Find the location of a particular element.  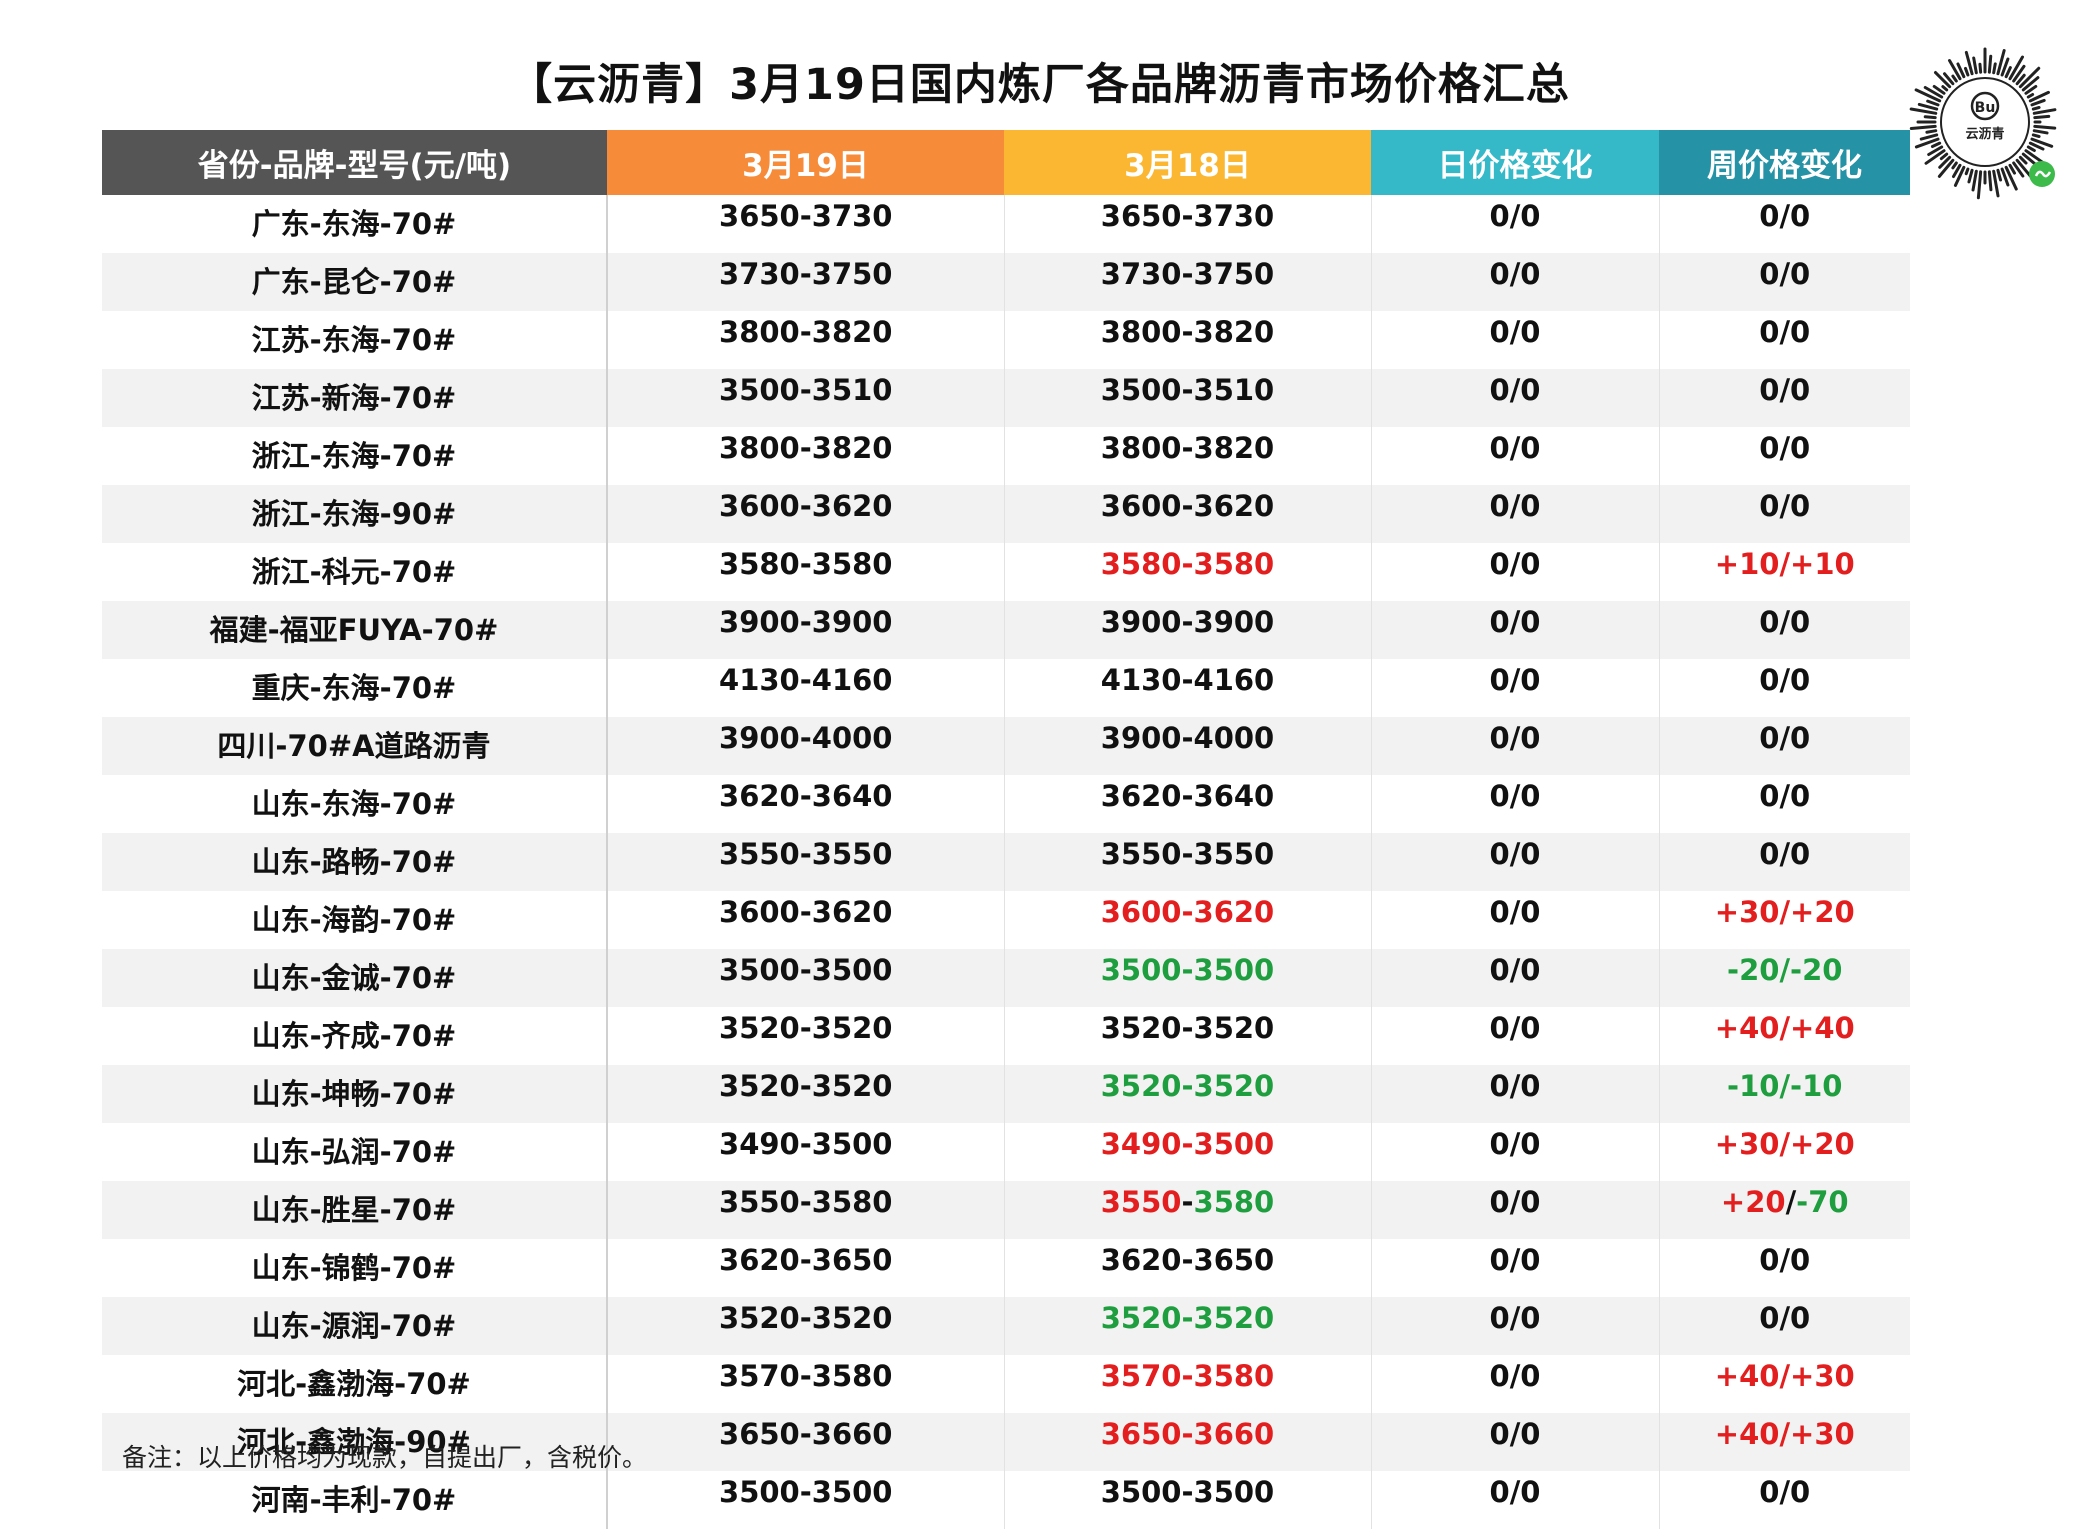

price-mar18-cell: 3500-3510 is located at coordinates (1188, 398).